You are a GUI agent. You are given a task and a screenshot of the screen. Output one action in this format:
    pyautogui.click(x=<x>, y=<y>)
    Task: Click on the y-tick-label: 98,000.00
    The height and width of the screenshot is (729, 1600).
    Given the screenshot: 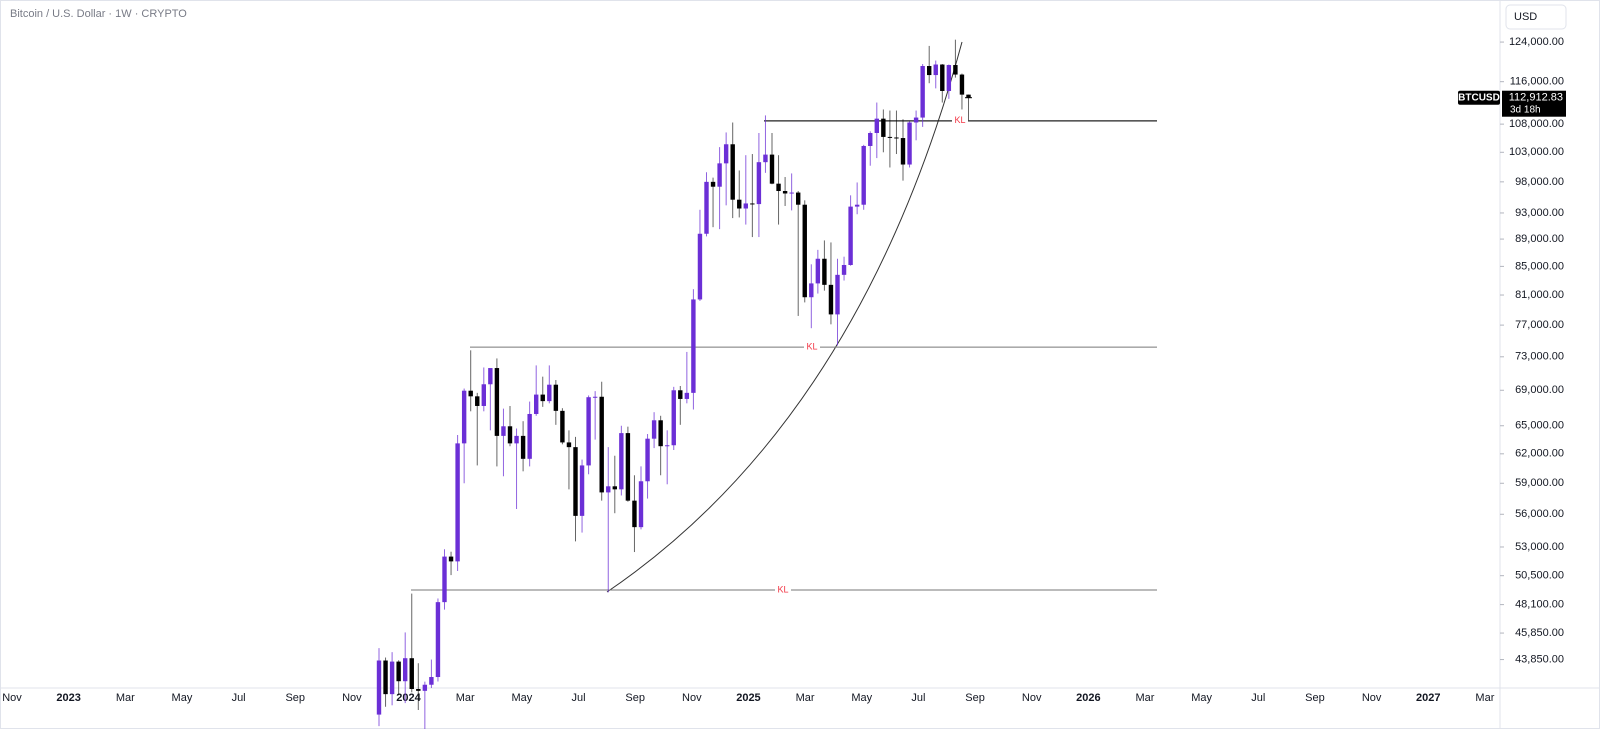 What is the action you would take?
    pyautogui.click(x=1539, y=182)
    